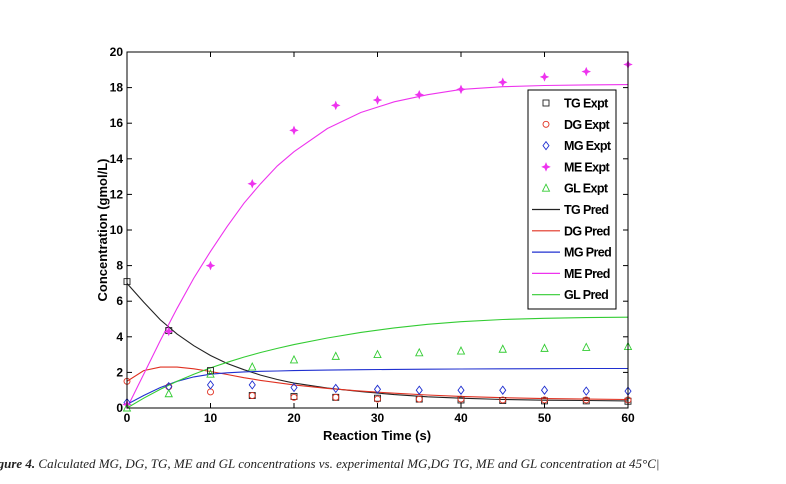 The image size is (786, 484). Describe the element at coordinates (119, 408) in the screenshot. I see `y-tick-label: 0` at that location.